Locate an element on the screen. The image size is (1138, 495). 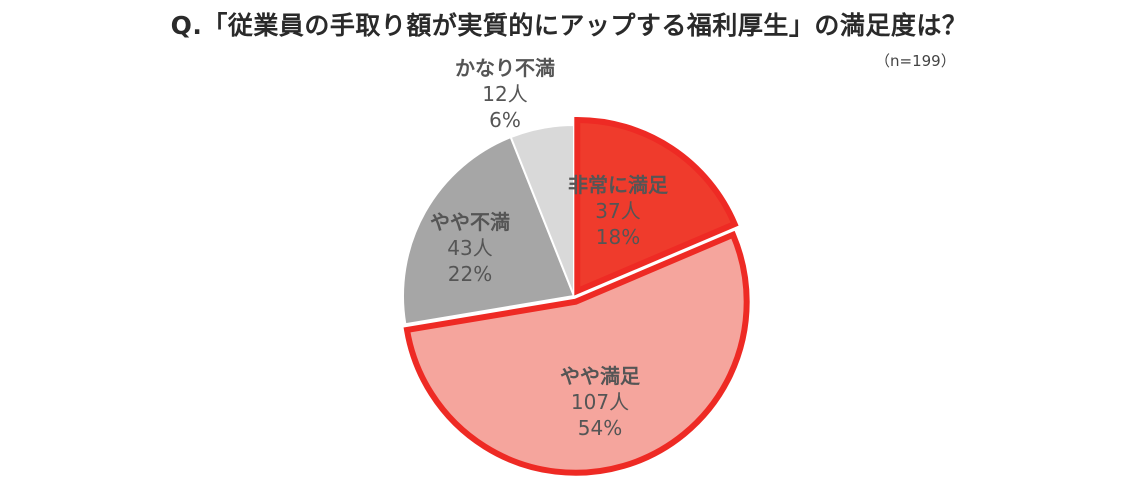
sample-size-note: （n=199） is located at coordinates (915, 61).